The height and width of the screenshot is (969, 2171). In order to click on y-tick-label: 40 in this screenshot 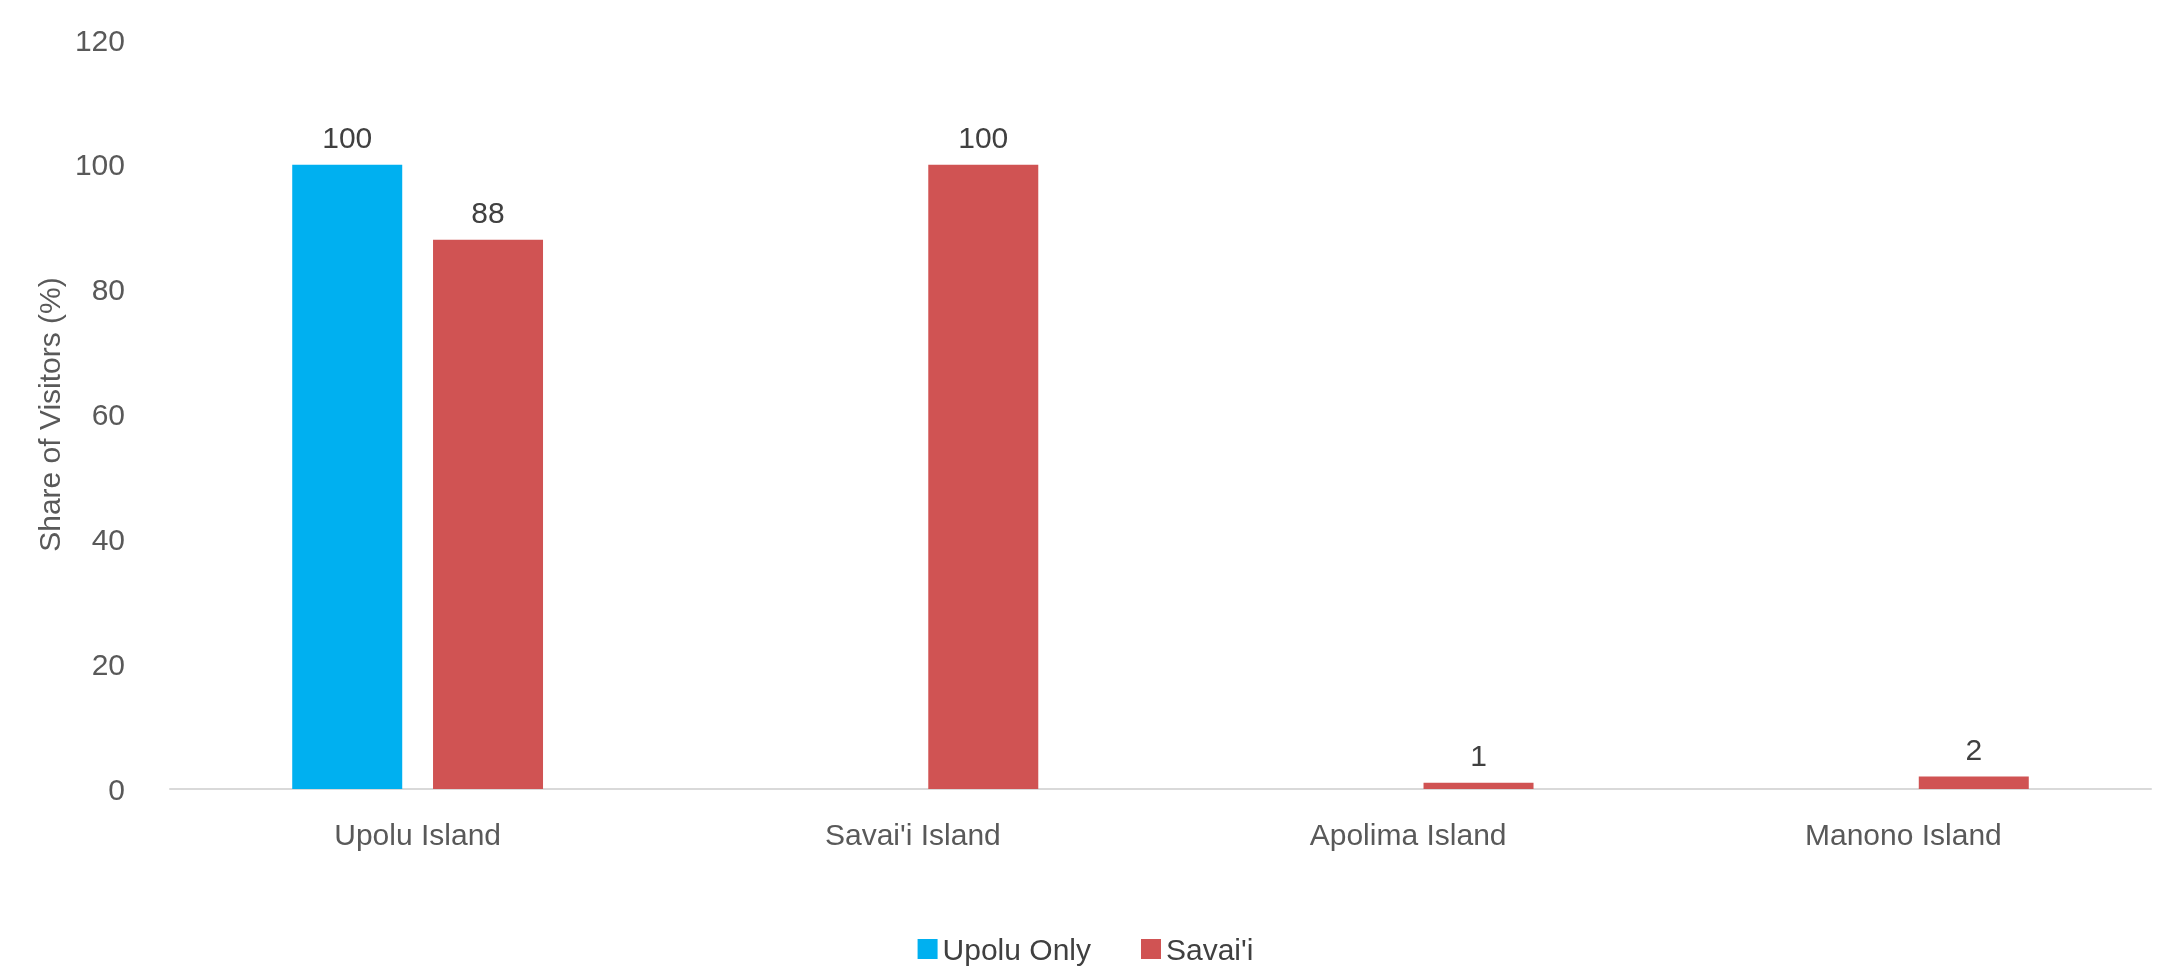, I will do `click(108, 539)`.